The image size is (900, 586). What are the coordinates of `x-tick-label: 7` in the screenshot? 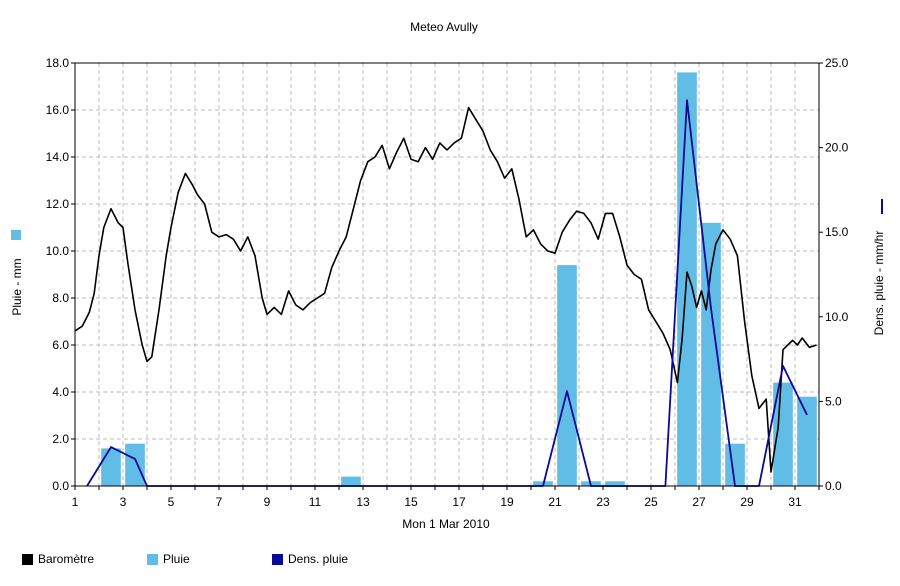 It's located at (219, 502).